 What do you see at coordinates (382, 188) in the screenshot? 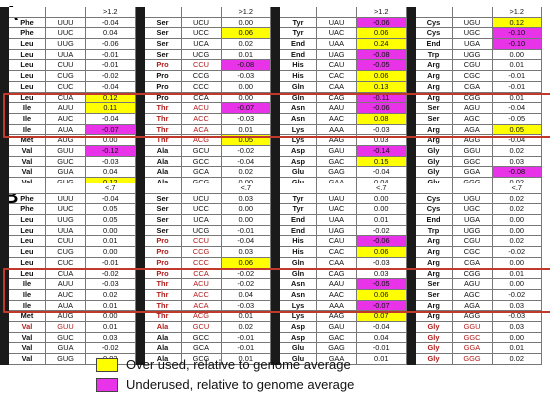
I see `header-threshold-cell: <.7` at bounding box center [382, 188].